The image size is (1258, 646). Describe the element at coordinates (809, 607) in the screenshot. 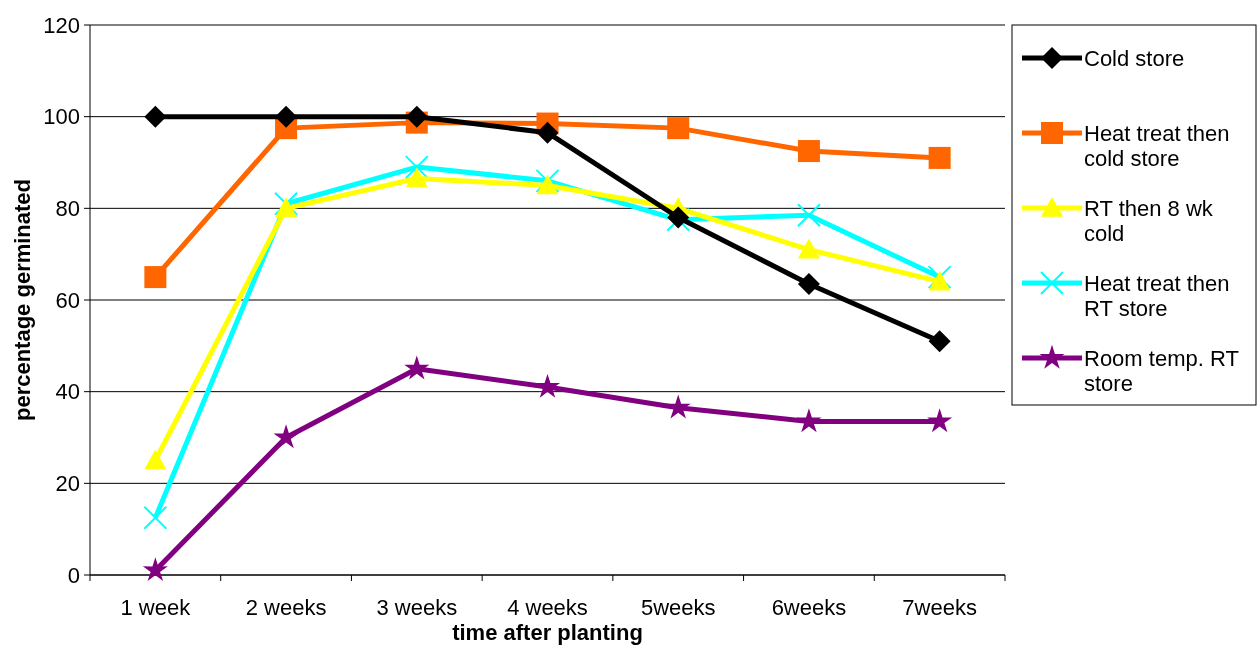

I see `x-tick-label: 6weeks` at that location.